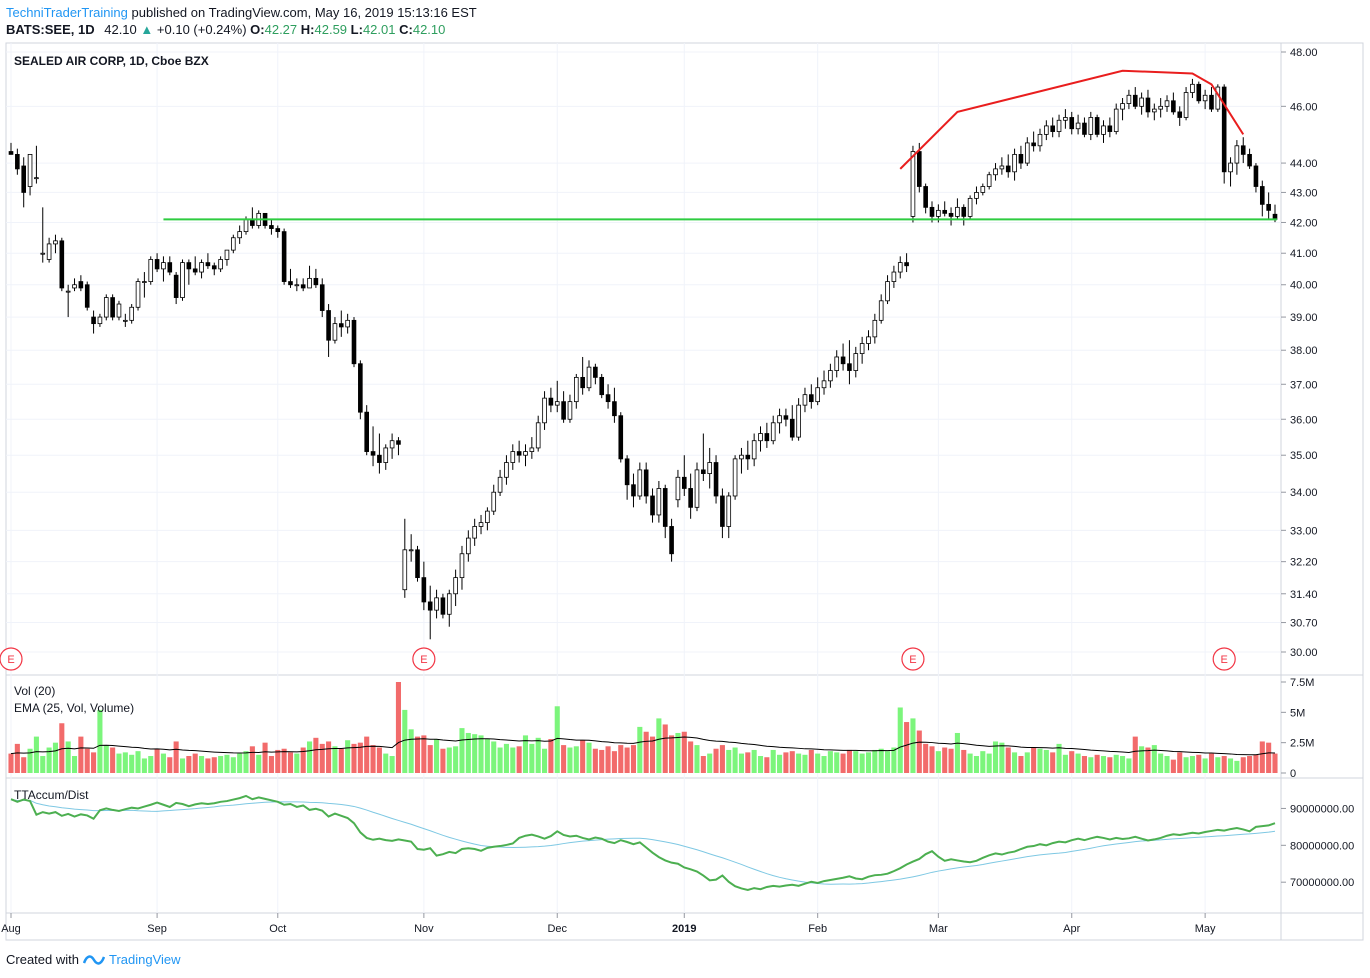 This screenshot has width=1370, height=978. What do you see at coordinates (1304, 563) in the screenshot?
I see `price-tick-label: 32.20` at bounding box center [1304, 563].